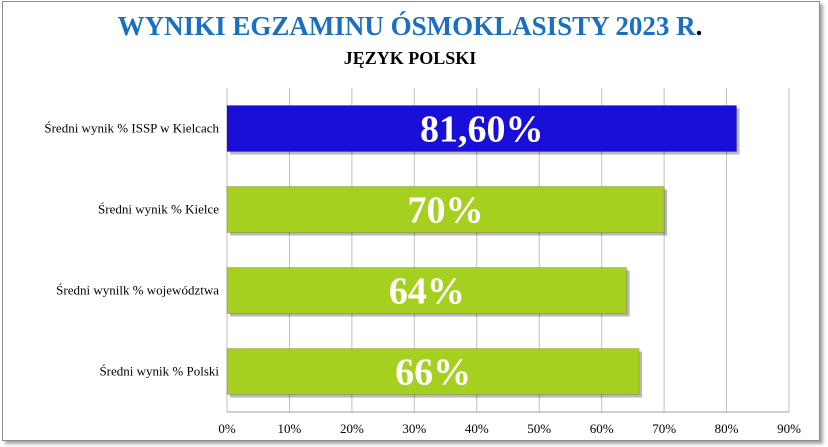 Image resolution: width=828 pixels, height=447 pixels. I want to click on x-tick-labels: 0% 10% 20% 30% 40% 50% 60% 70% 80% 90%, so click(509, 428).